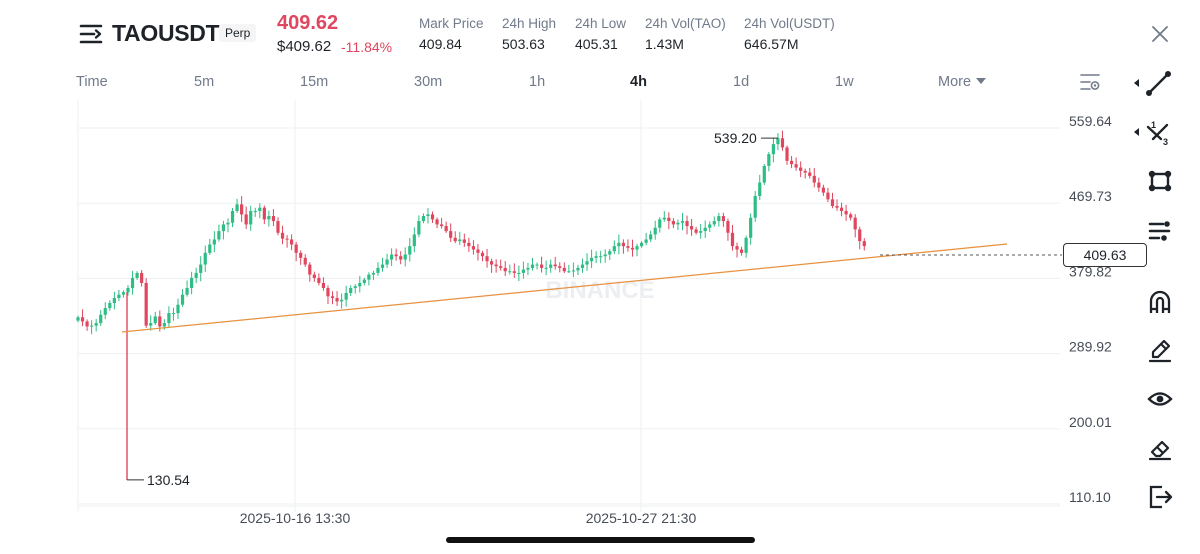 This screenshot has width=1200, height=554. I want to click on symbol-name: TAOUSDT, so click(166, 33).